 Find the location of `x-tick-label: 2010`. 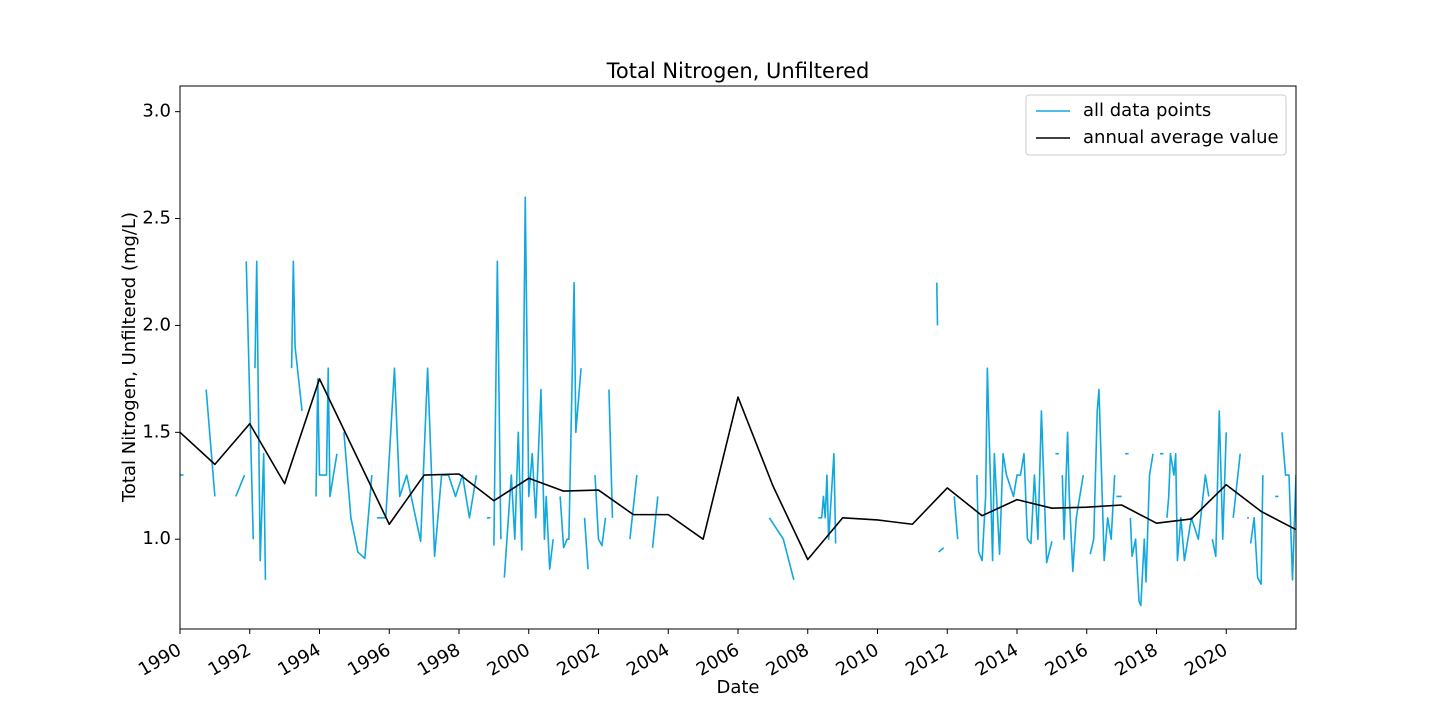

x-tick-label: 2010 is located at coordinates (857, 659).